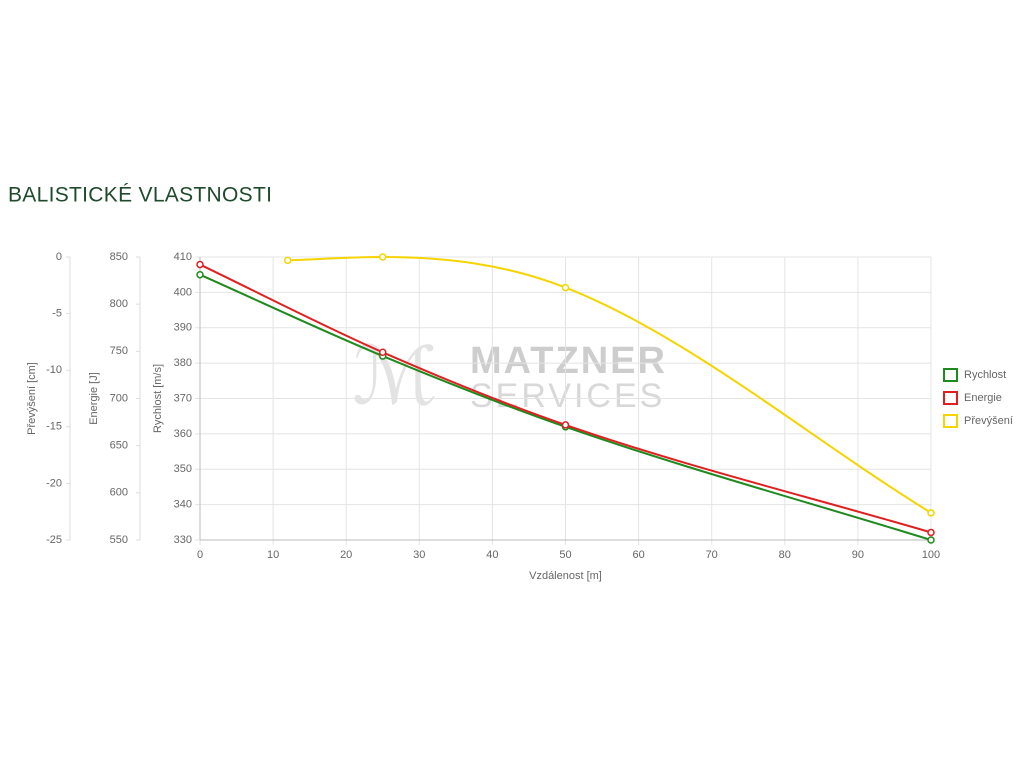 The width and height of the screenshot is (1024, 768). What do you see at coordinates (183, 363) in the screenshot?
I see `y-tick-label: 380` at bounding box center [183, 363].